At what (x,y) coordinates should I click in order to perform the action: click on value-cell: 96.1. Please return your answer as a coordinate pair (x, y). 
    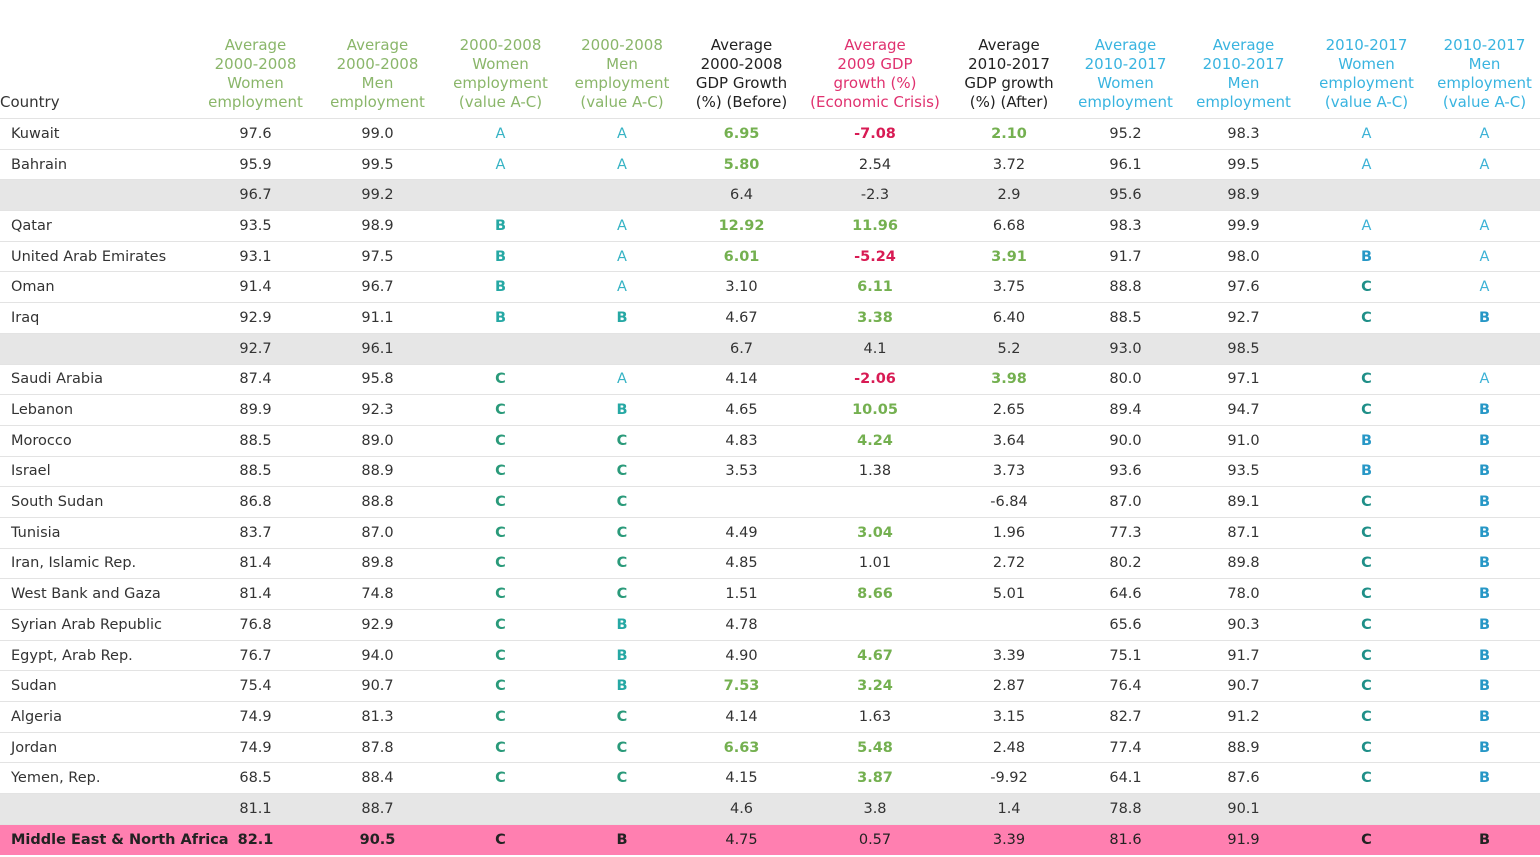
    Looking at the image, I should click on (1125, 164).